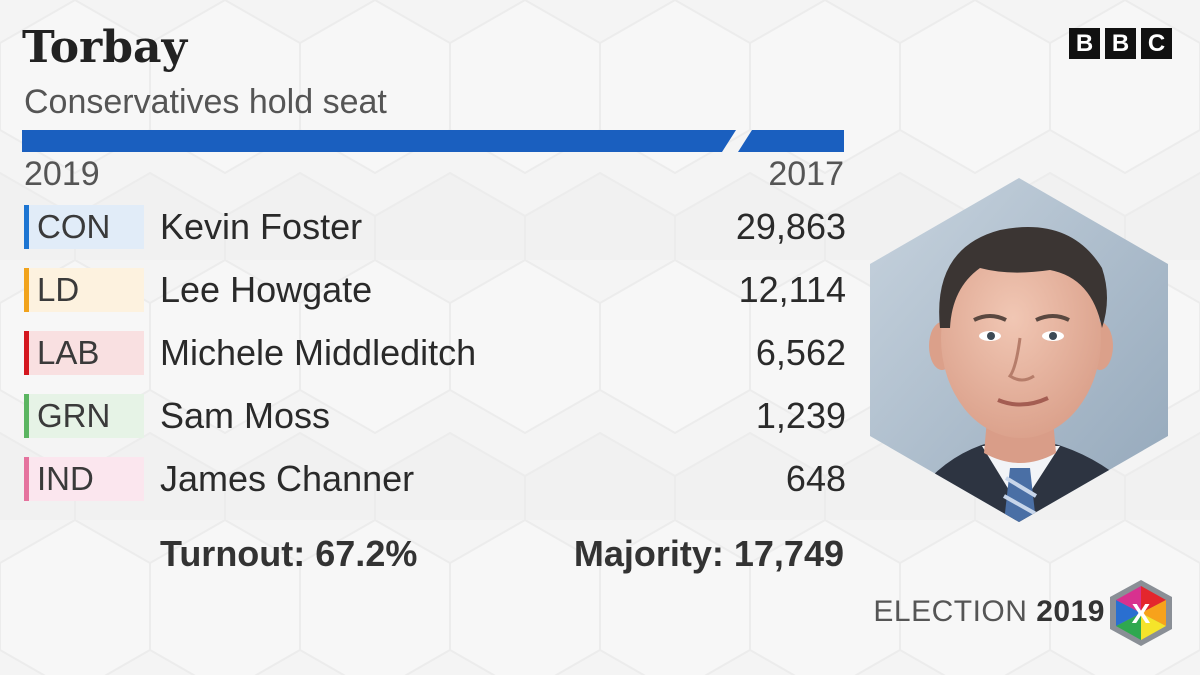 This screenshot has height=675, width=1200. Describe the element at coordinates (266, 289) in the screenshot. I see `candidate-name: Lee Howgate` at that location.